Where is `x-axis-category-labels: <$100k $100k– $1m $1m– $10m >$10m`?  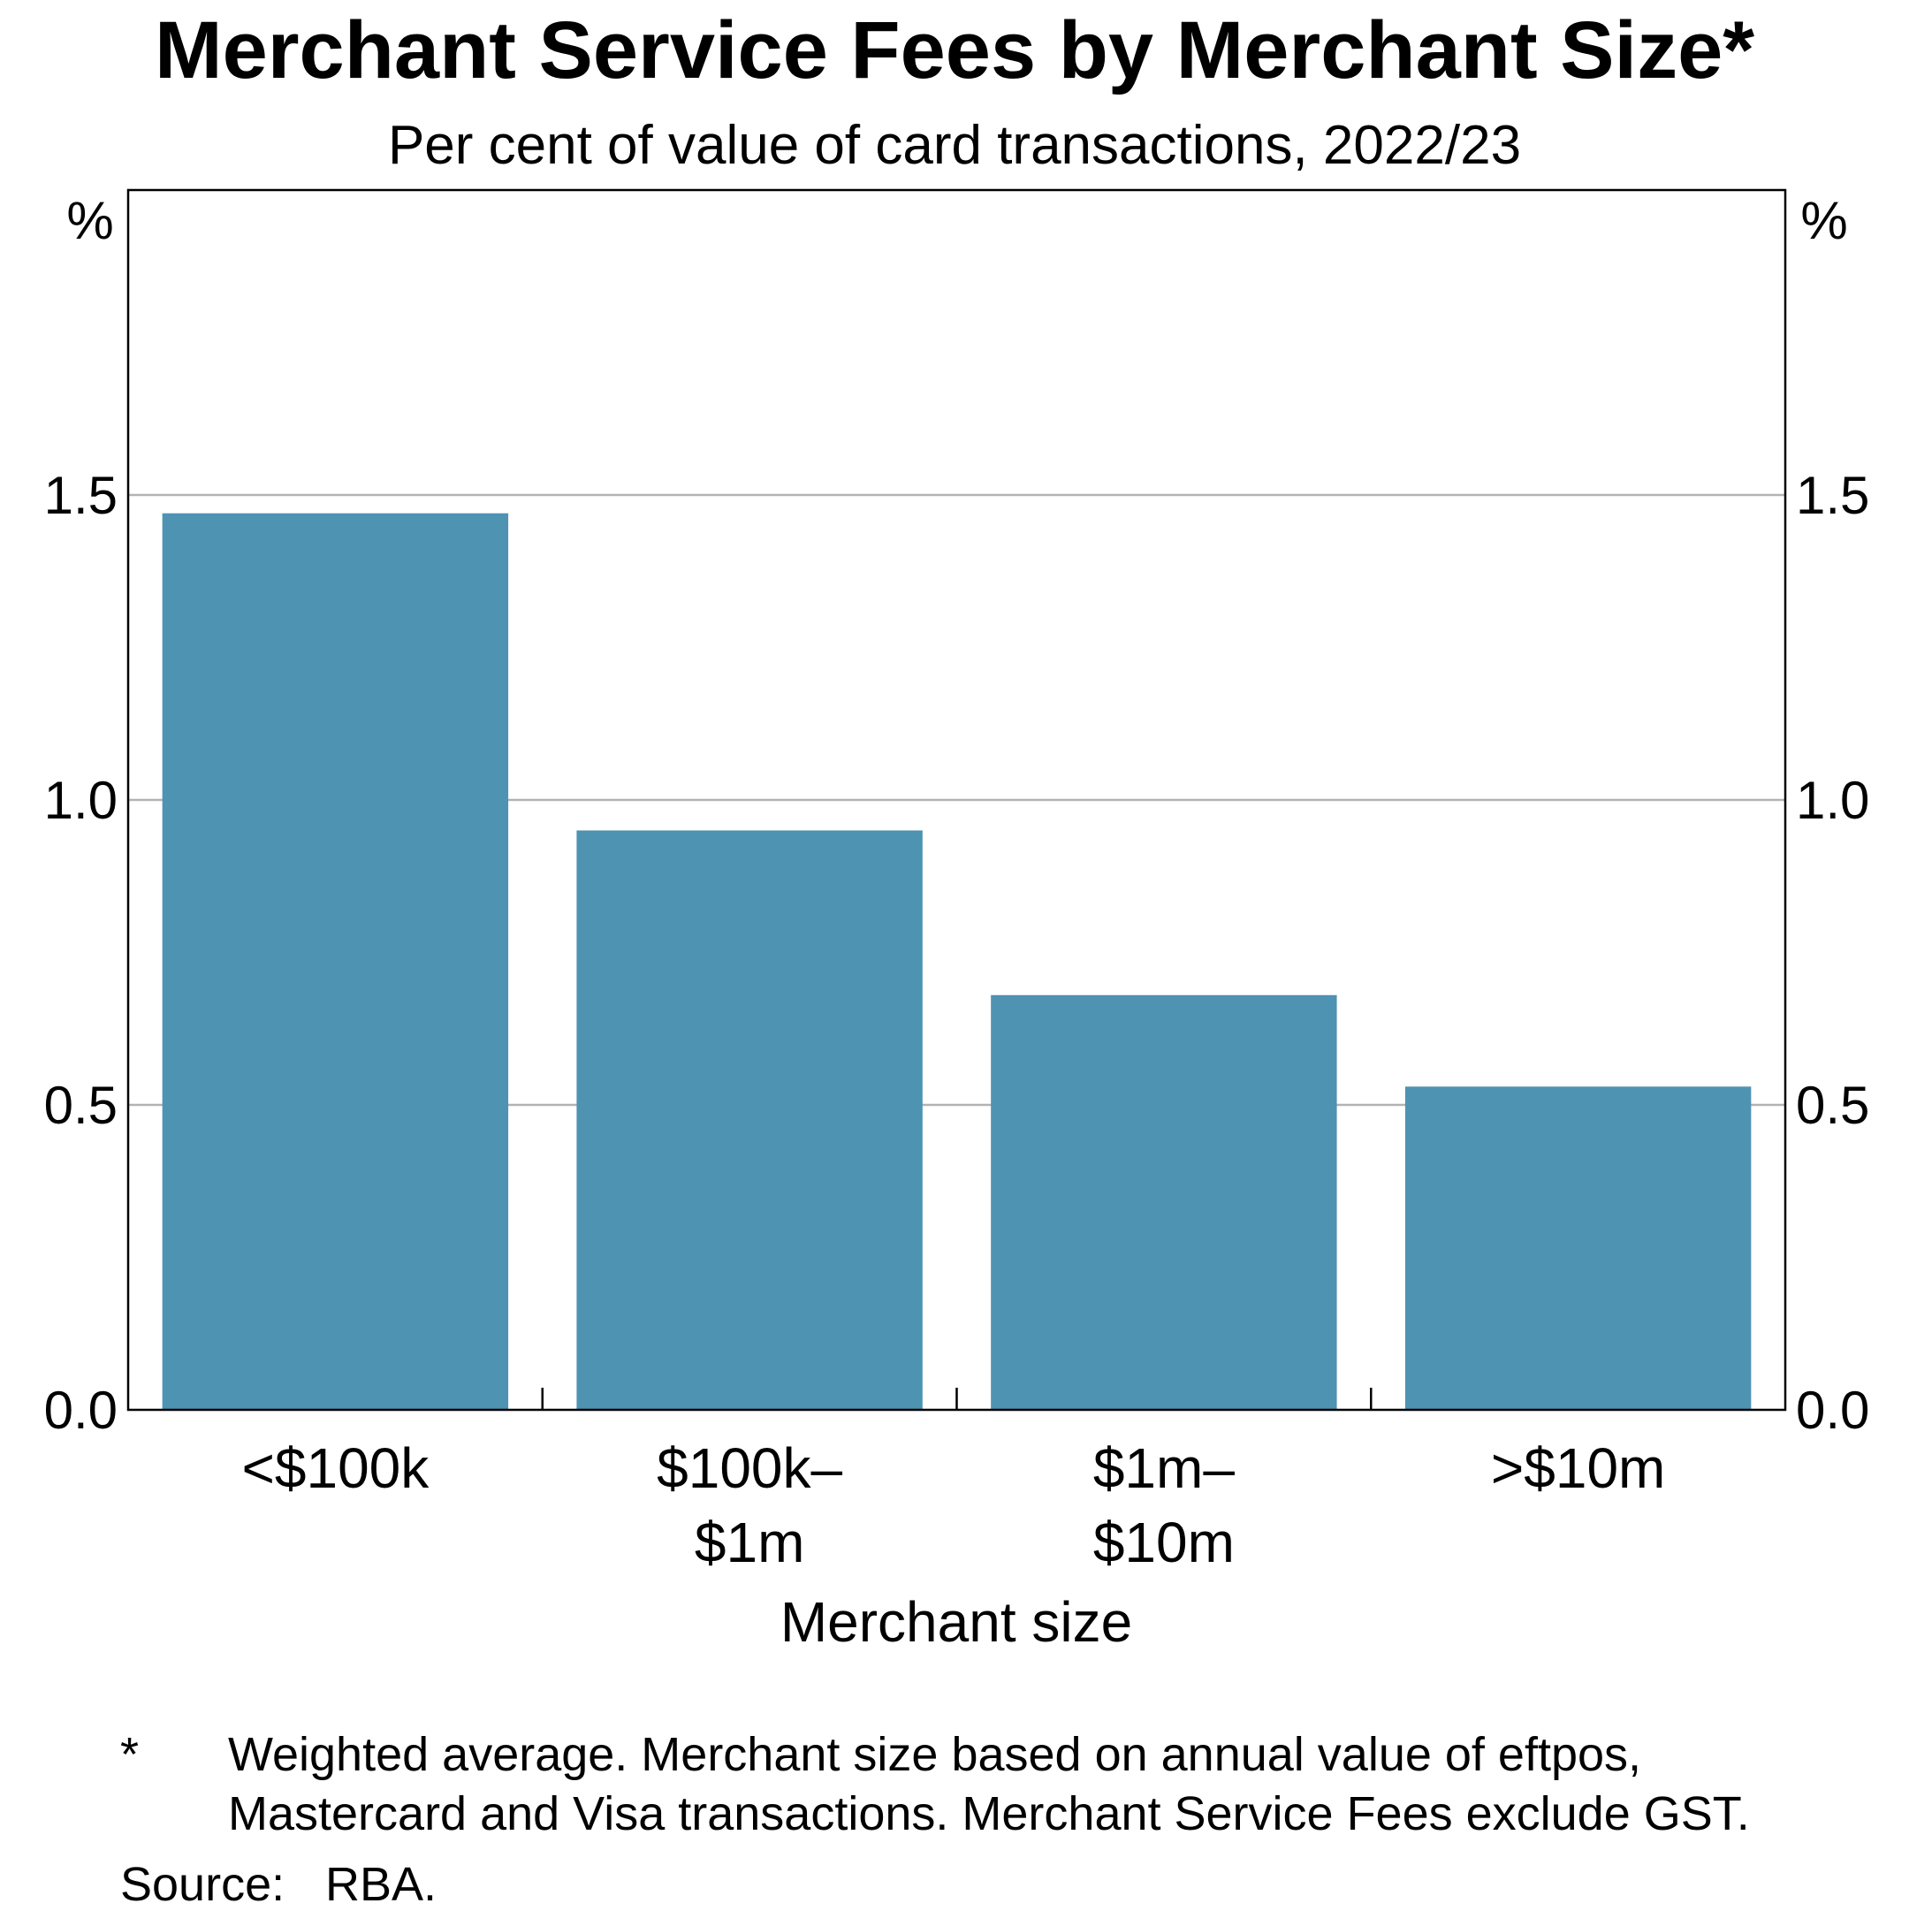 x-axis-category-labels: <$100k $100k– $1m $1m– $10m >$10m is located at coordinates (954, 1505).